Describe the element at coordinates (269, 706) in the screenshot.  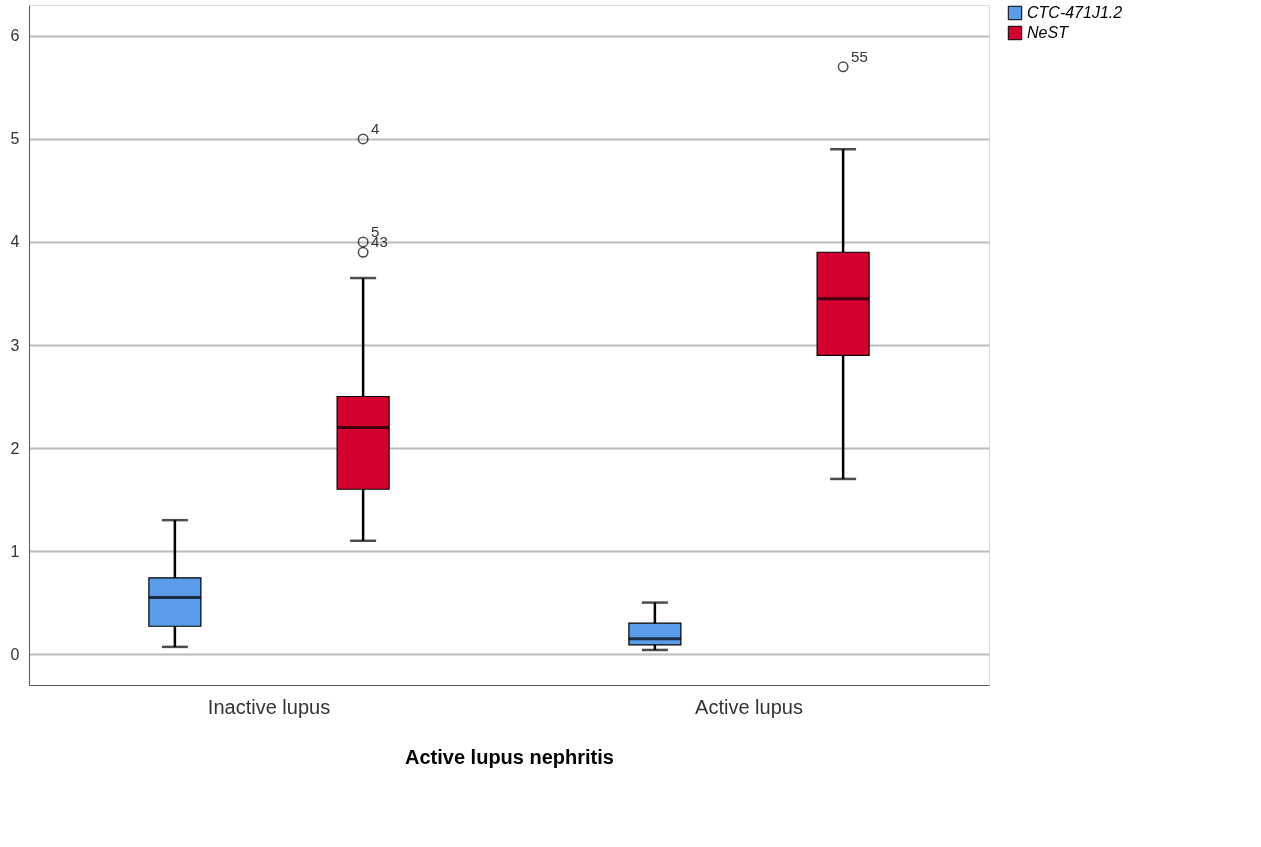
I see `x-tick-label: Inactive lupus` at that location.